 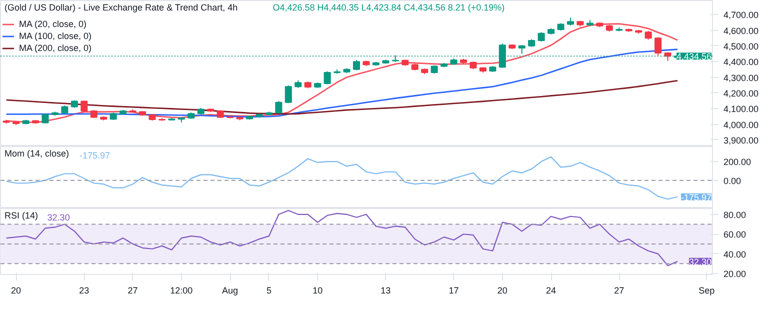 What do you see at coordinates (741, 77) in the screenshot?
I see `y-tick-label: 4,300.00` at bounding box center [741, 77].